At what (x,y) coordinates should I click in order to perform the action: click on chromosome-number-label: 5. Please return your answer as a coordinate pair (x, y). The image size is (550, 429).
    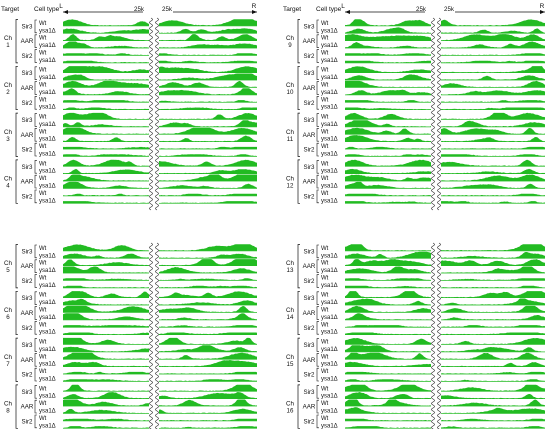
    Looking at the image, I should click on (8, 270).